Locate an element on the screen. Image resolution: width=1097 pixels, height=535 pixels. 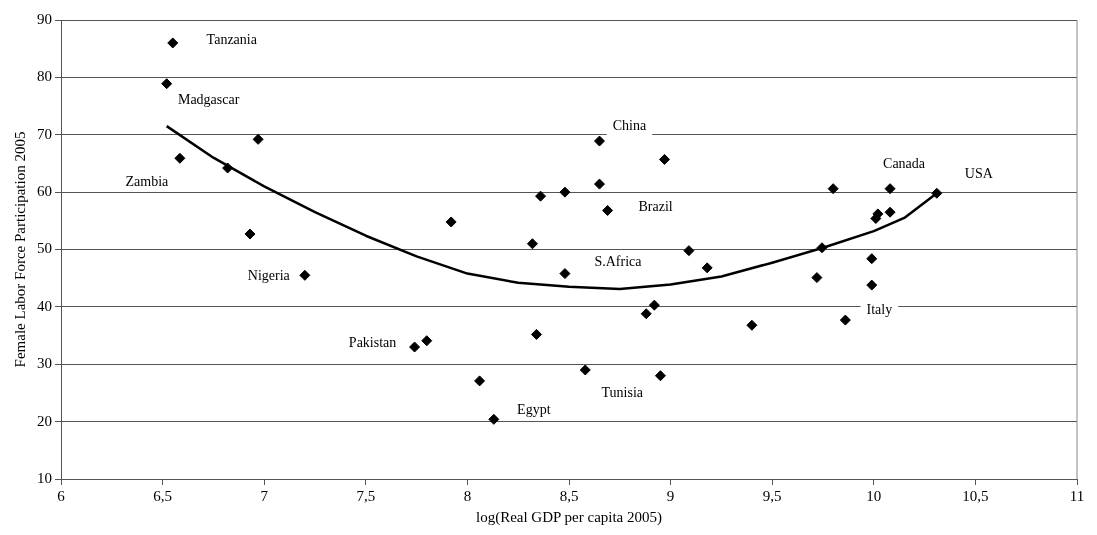
annotation: Italy is located at coordinates (879, 309).